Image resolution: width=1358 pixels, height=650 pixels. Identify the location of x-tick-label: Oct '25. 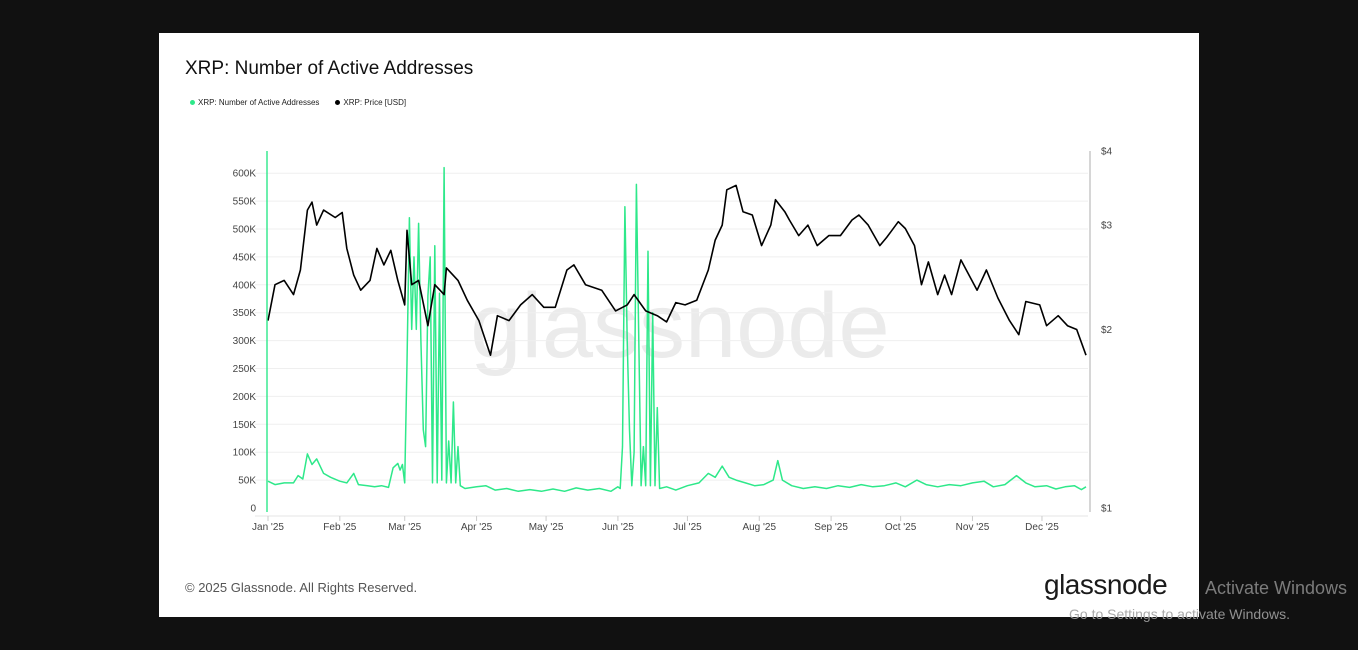
(901, 527).